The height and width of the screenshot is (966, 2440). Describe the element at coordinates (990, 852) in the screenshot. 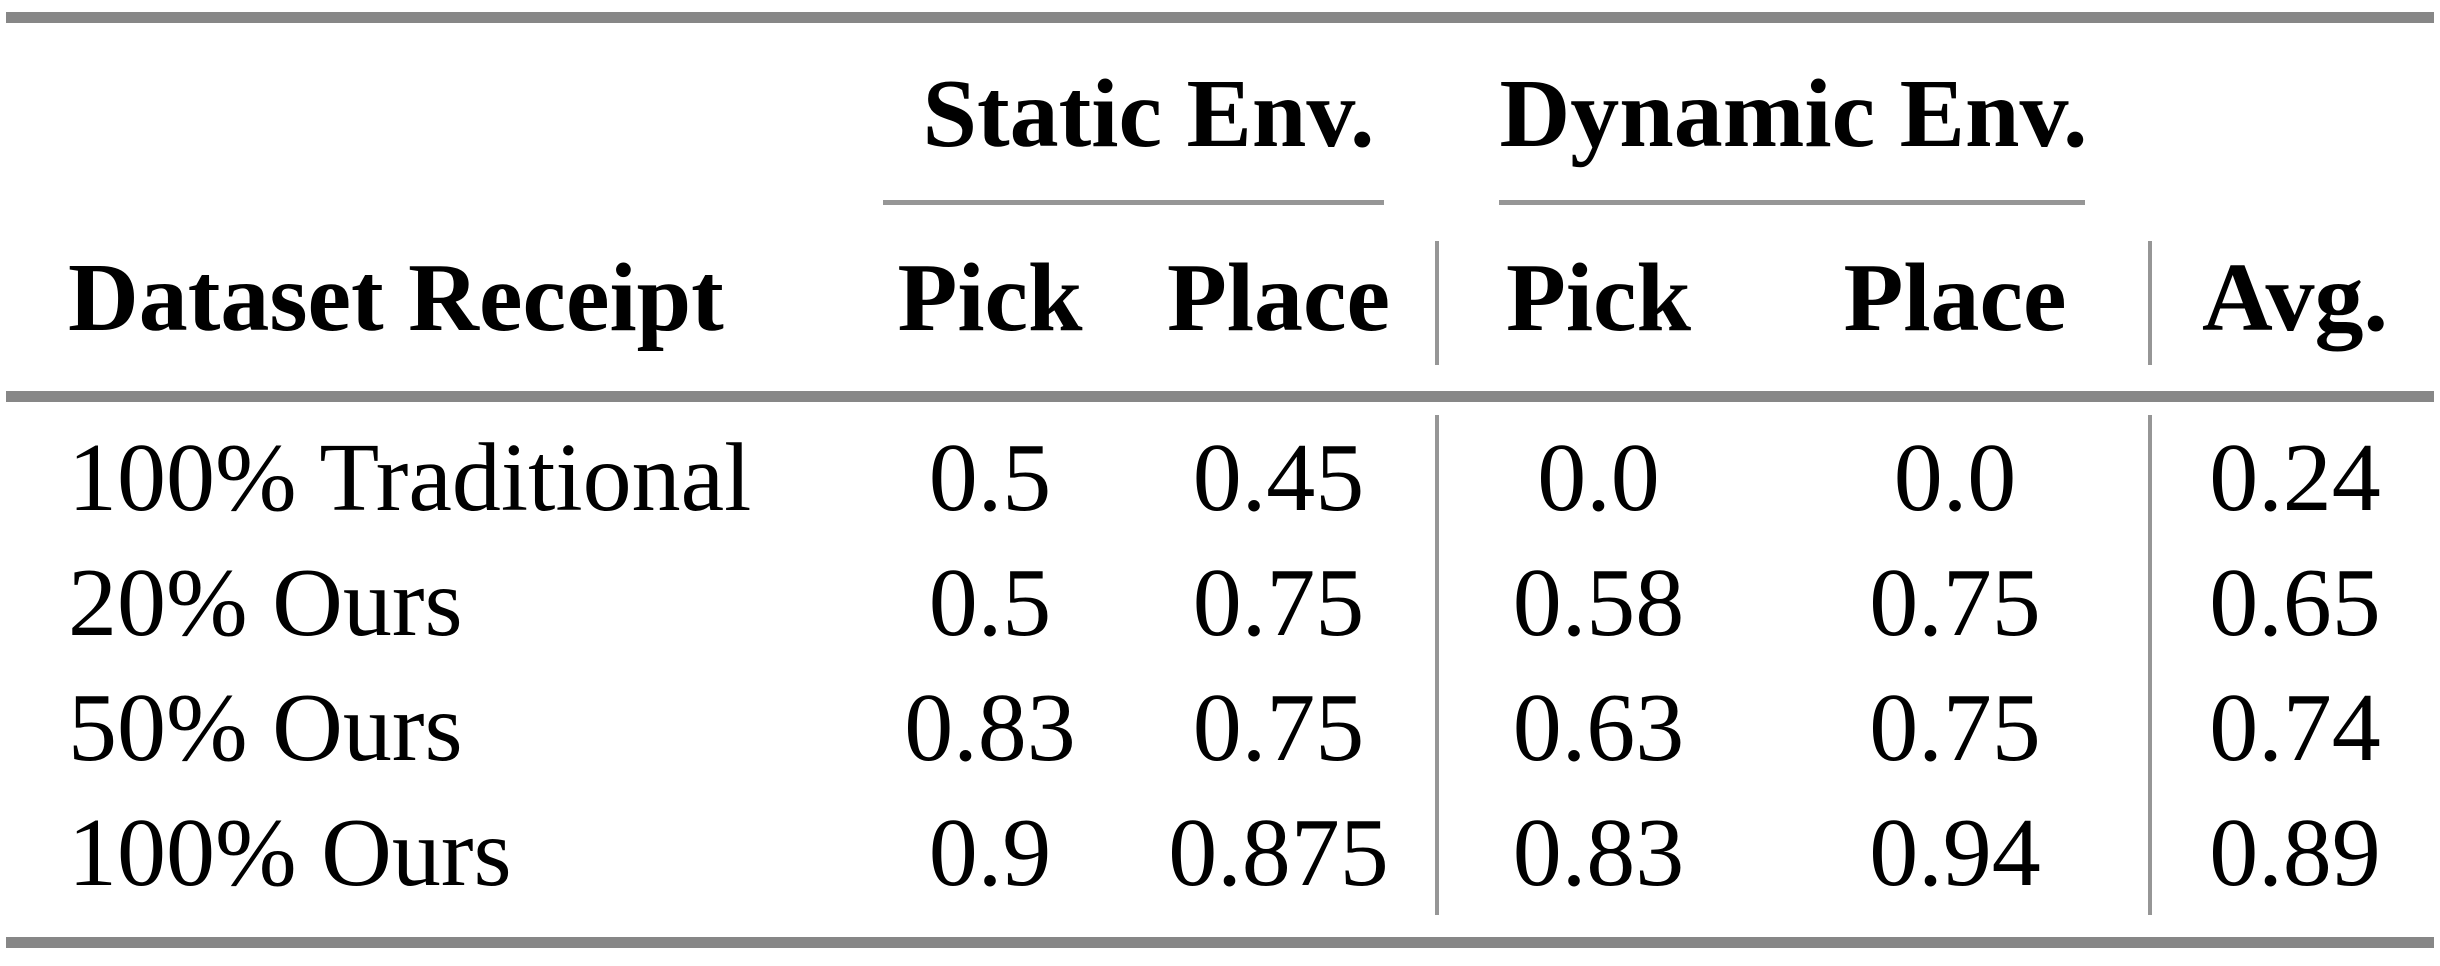

I see `cell-static-pick: 0.9` at that location.